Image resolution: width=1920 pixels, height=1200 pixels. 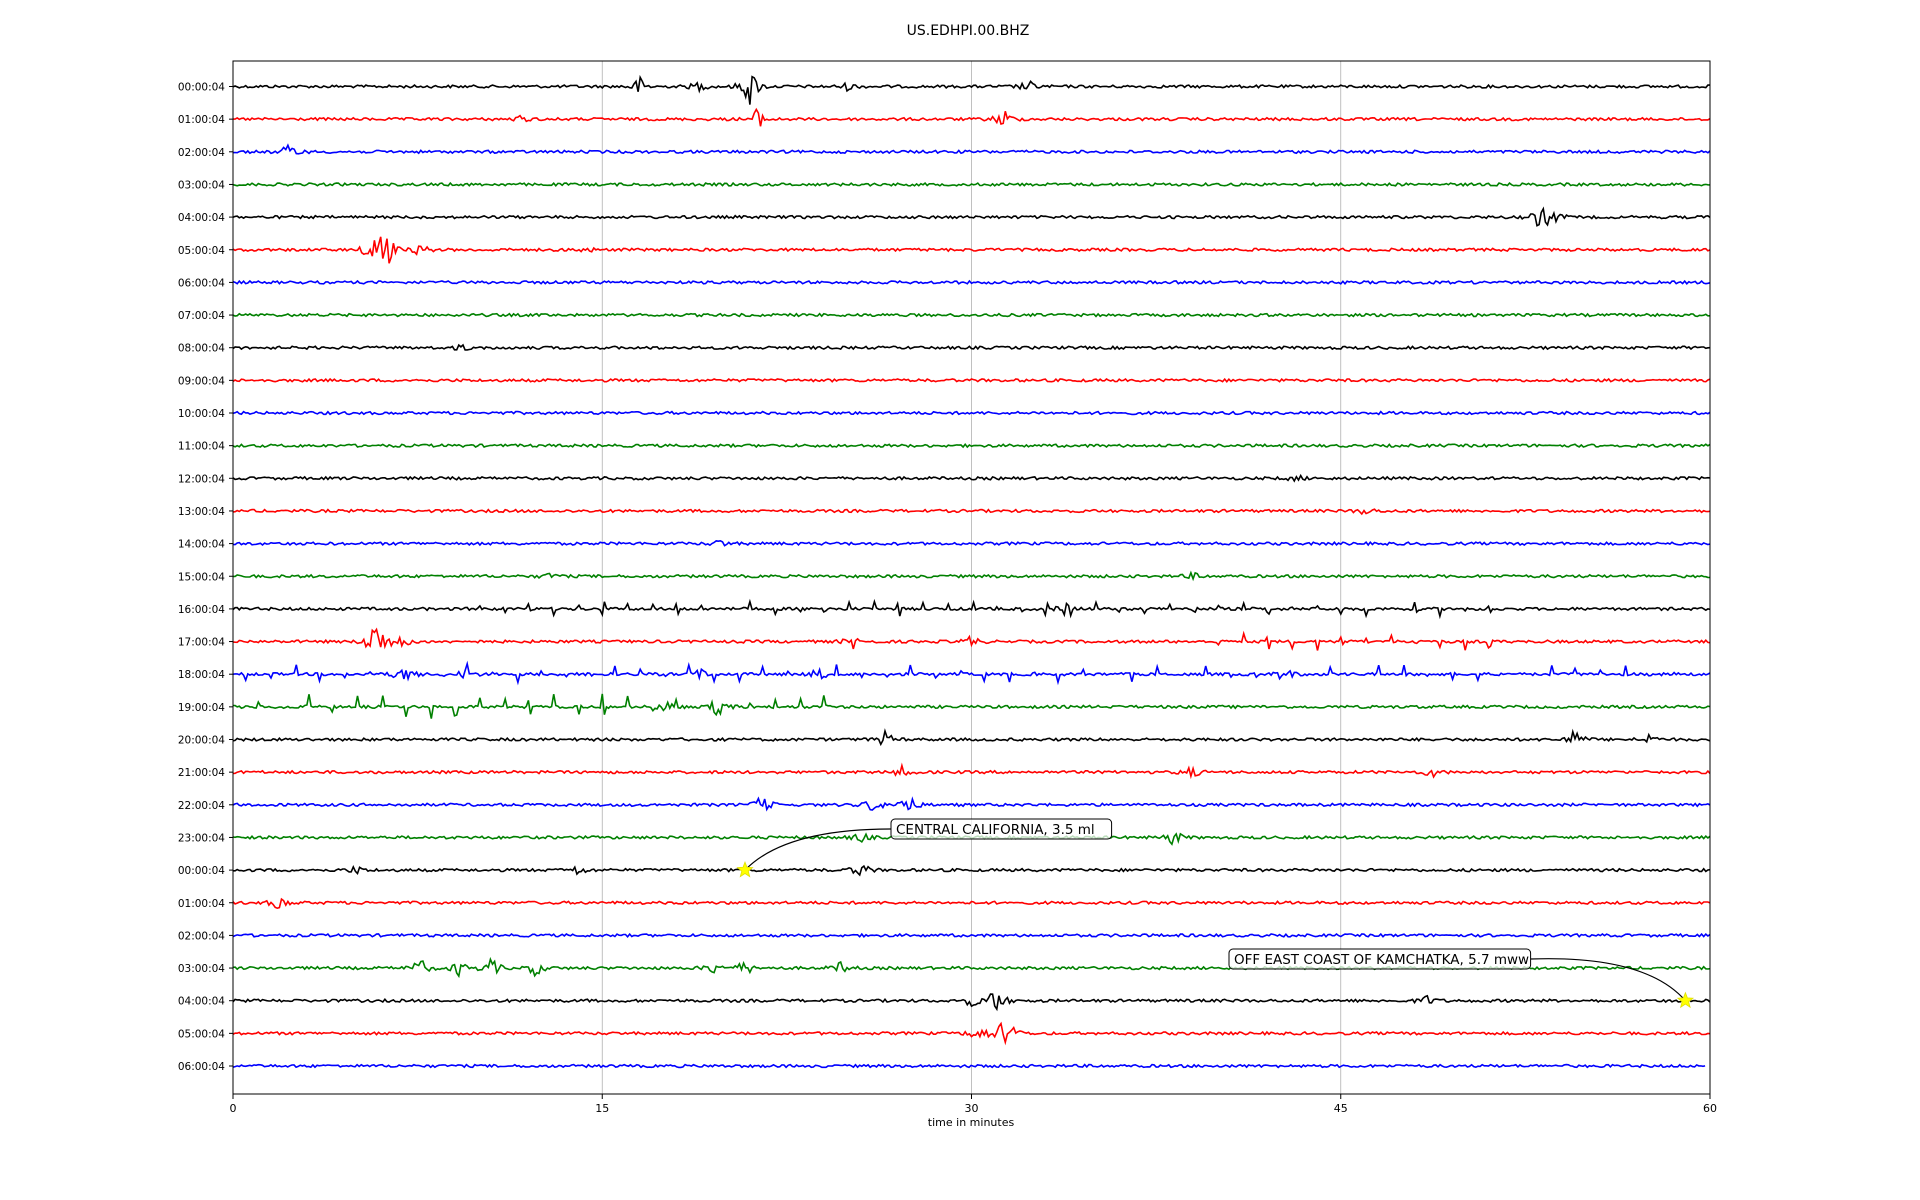 What do you see at coordinates (201, 349) in the screenshot?
I see `y-tick-label: 08:00:04` at bounding box center [201, 349].